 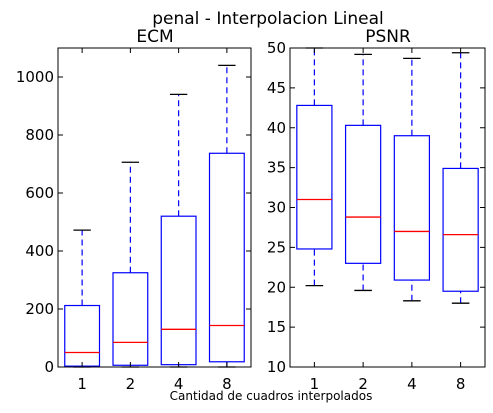 I want to click on y-tick-label: 10, so click(x=276, y=367).